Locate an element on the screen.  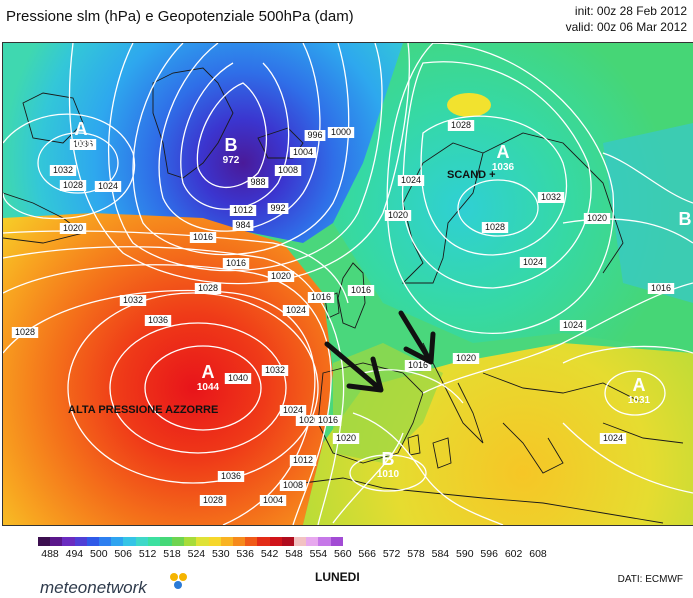
azores-annotation: ALTA PRESSIONE AZZORRE is located at coordinates (143, 410).